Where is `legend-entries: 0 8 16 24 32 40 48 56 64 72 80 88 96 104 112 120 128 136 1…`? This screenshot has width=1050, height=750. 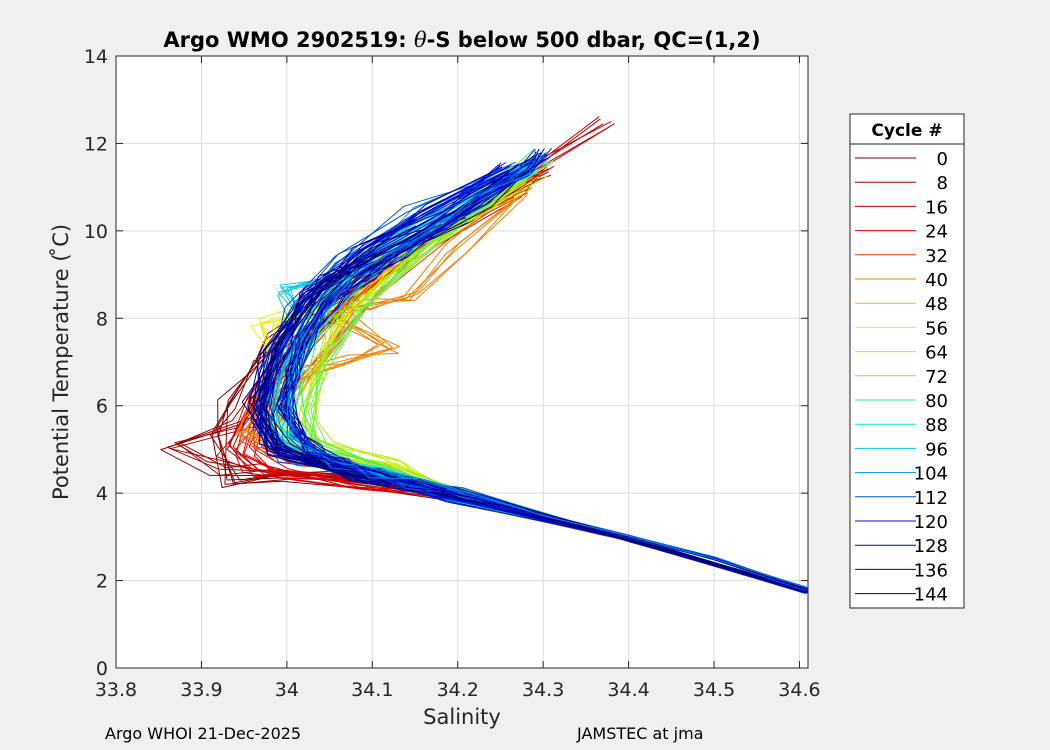
legend-entries: 0 8 16 24 32 40 48 56 64 72 80 88 96 104 112 120 128 136 1… is located at coordinates (901, 377).